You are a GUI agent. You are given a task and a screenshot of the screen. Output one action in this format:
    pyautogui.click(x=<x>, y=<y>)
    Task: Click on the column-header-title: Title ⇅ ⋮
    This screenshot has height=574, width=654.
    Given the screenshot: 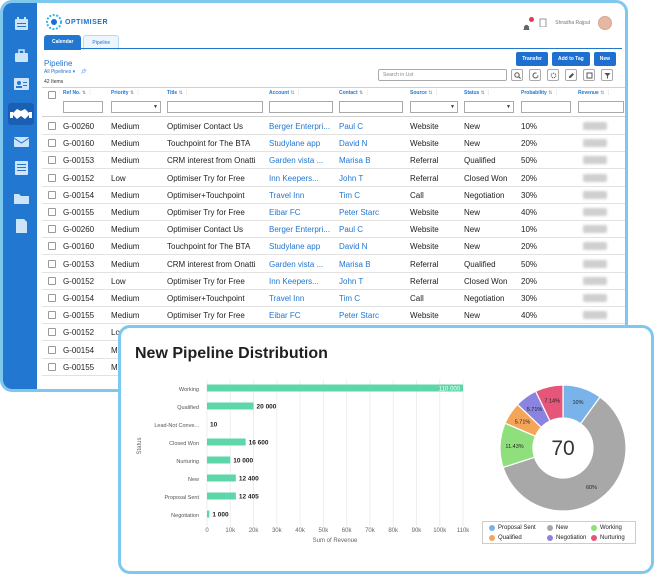 What is the action you would take?
    pyautogui.click(x=178, y=93)
    